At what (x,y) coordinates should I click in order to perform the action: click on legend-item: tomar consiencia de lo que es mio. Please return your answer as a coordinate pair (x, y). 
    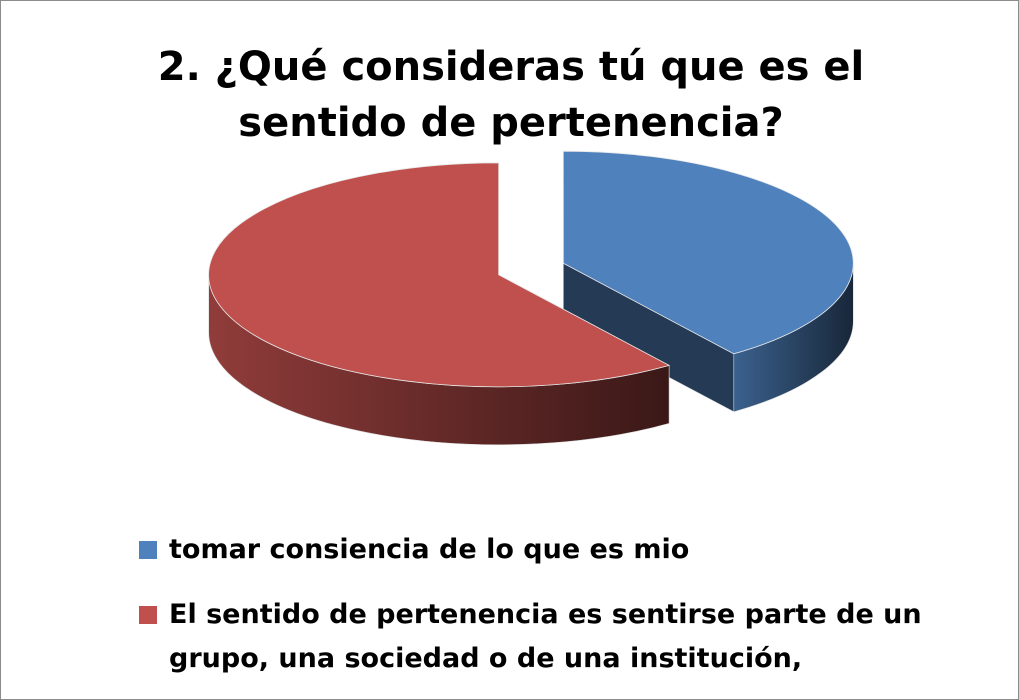
    Looking at the image, I should click on (539, 550).